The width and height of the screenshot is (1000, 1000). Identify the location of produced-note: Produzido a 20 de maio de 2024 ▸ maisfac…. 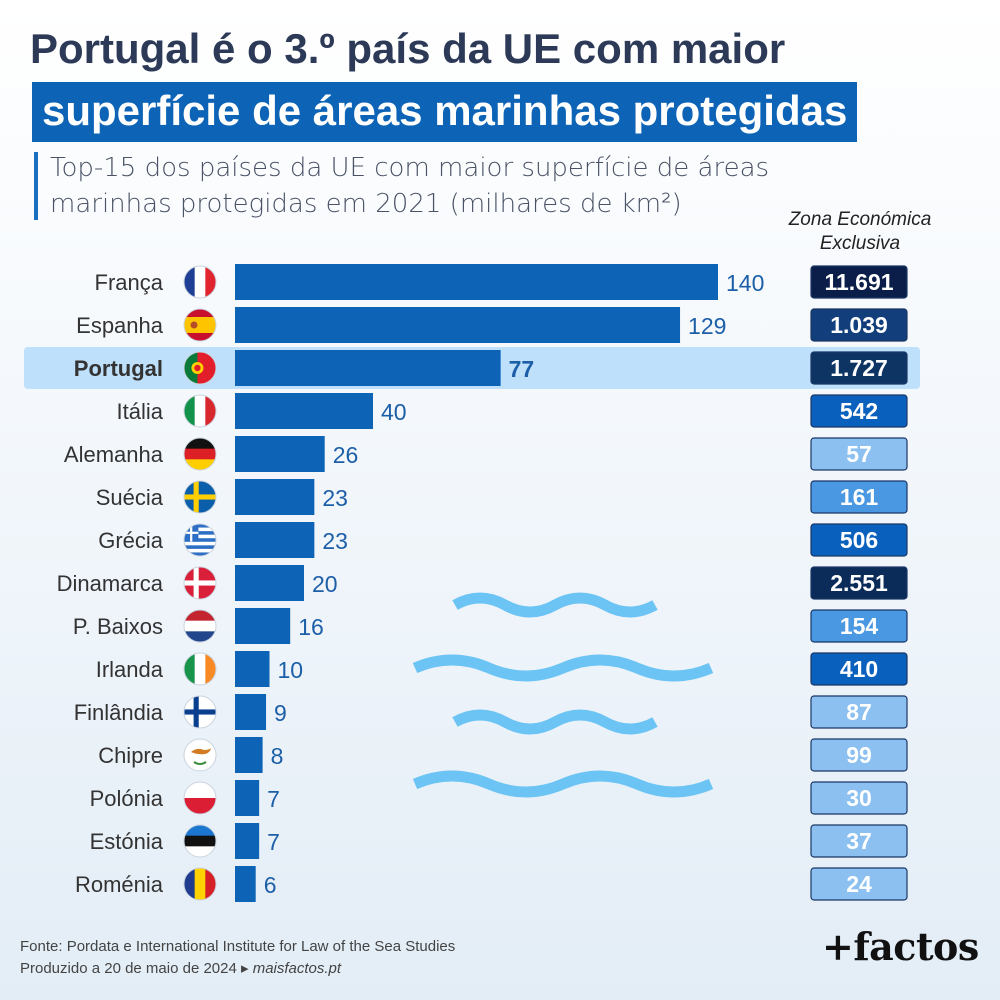
(237, 969).